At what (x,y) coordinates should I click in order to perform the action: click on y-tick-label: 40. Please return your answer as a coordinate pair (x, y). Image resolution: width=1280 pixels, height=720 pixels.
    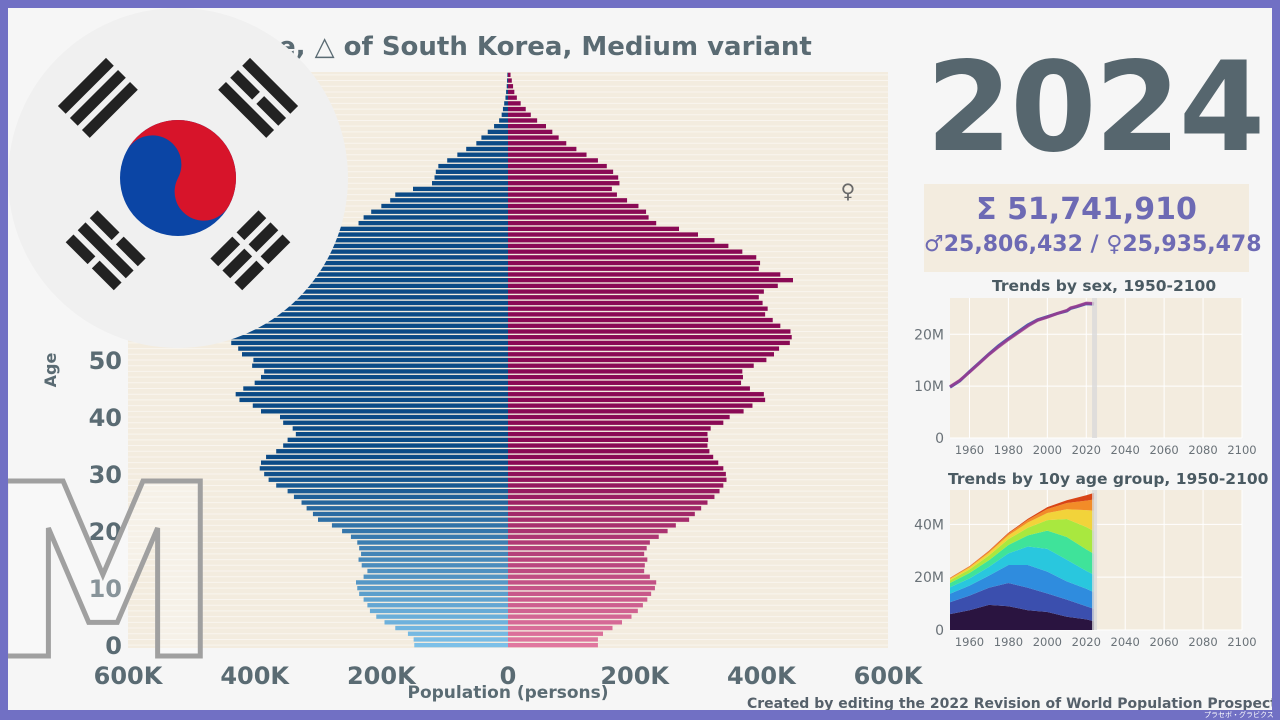
    Looking at the image, I should click on (105, 418).